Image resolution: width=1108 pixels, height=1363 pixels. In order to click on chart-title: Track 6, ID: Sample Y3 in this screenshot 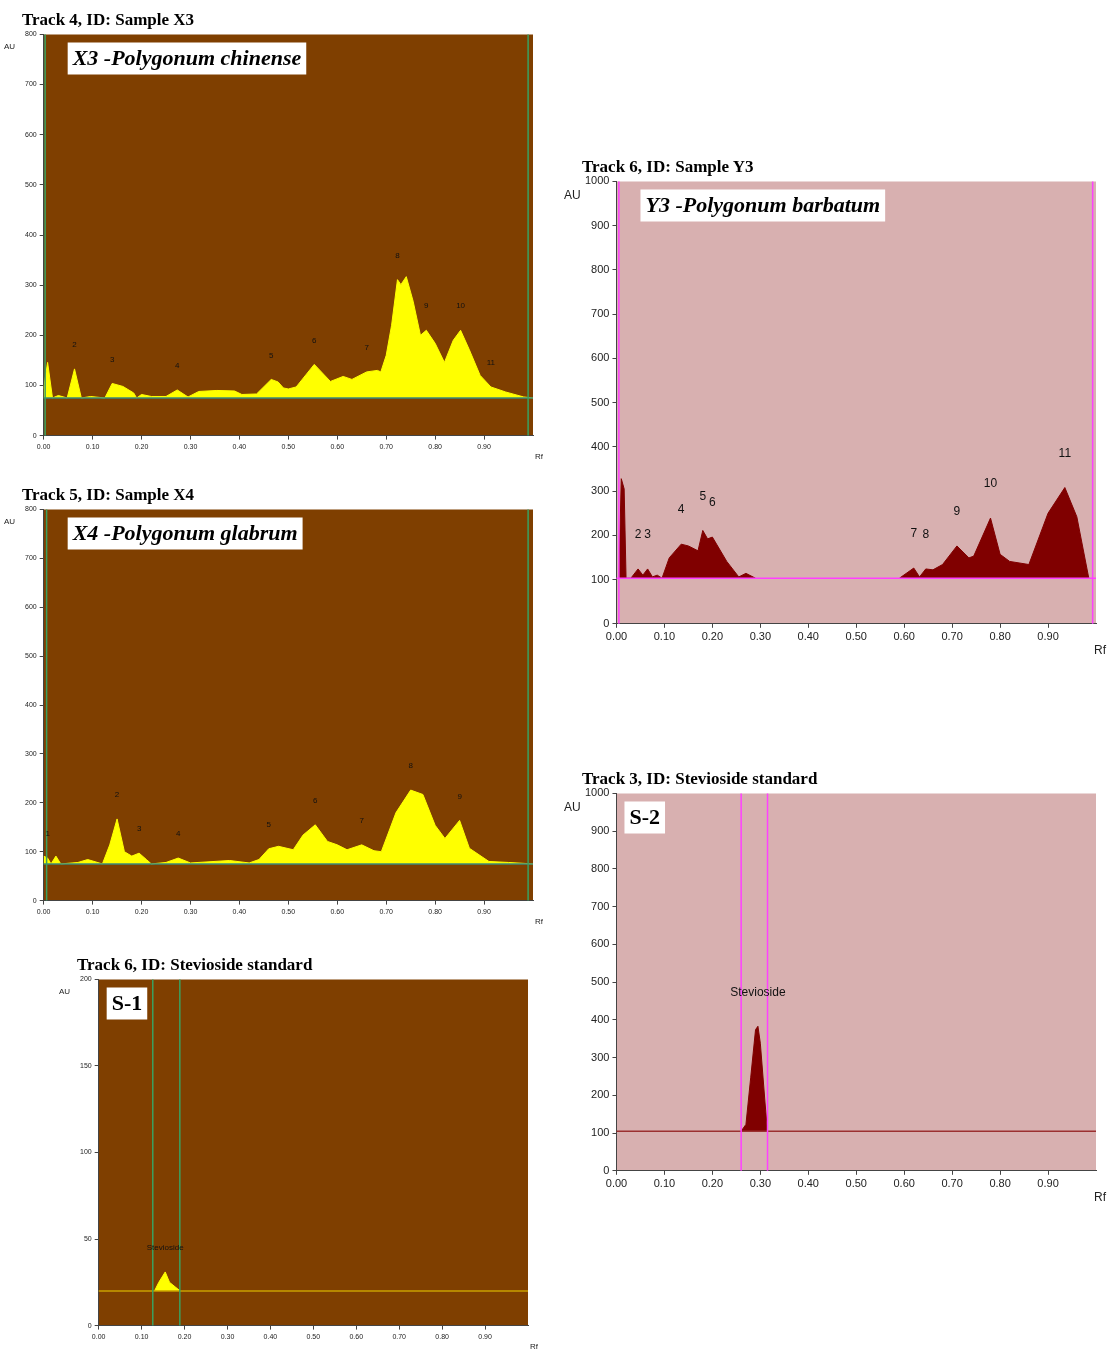, I will do `click(668, 166)`.